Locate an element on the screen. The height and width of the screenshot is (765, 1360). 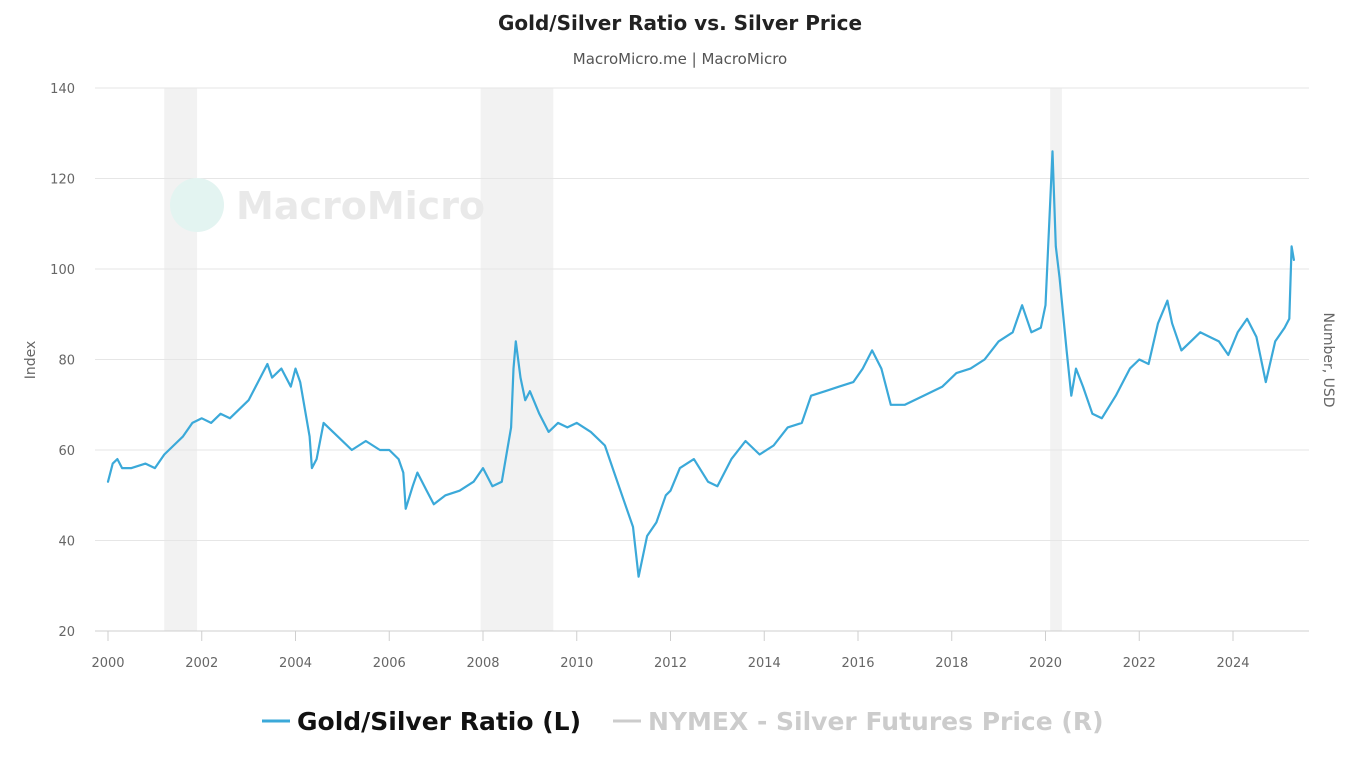
y-tick-label-40: 40 is located at coordinates (66, 542).